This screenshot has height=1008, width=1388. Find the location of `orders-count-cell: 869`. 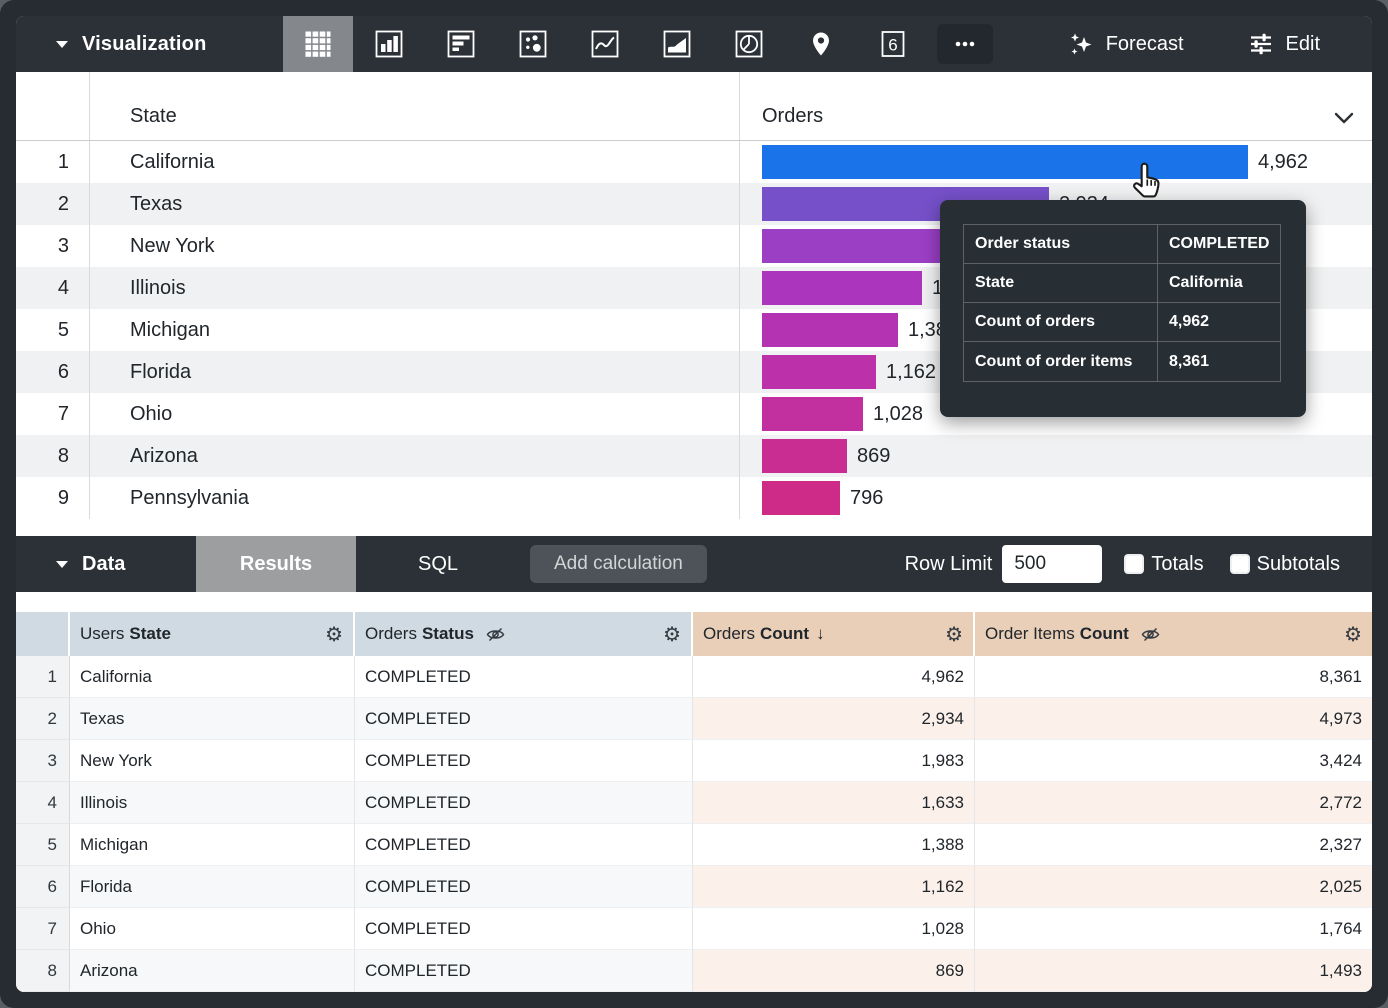

orders-count-cell: 869 is located at coordinates (834, 971).